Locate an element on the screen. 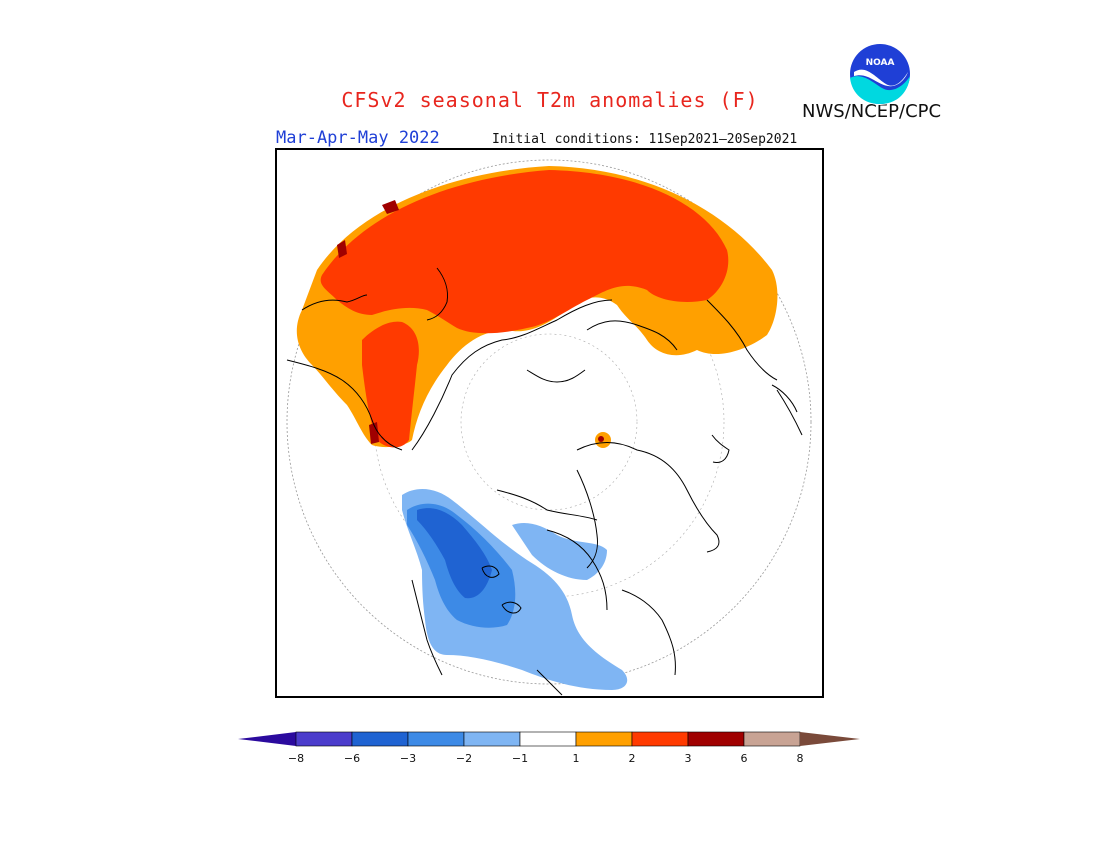 The height and width of the screenshot is (850, 1100). colorbar-arrow-high is located at coordinates (830, 739).